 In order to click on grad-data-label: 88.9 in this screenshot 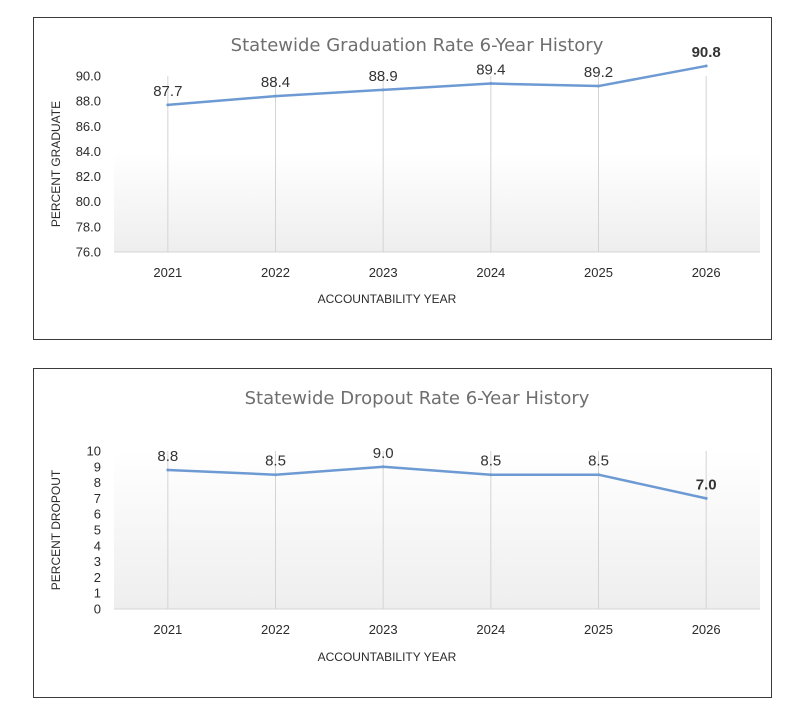, I will do `click(383, 76)`.